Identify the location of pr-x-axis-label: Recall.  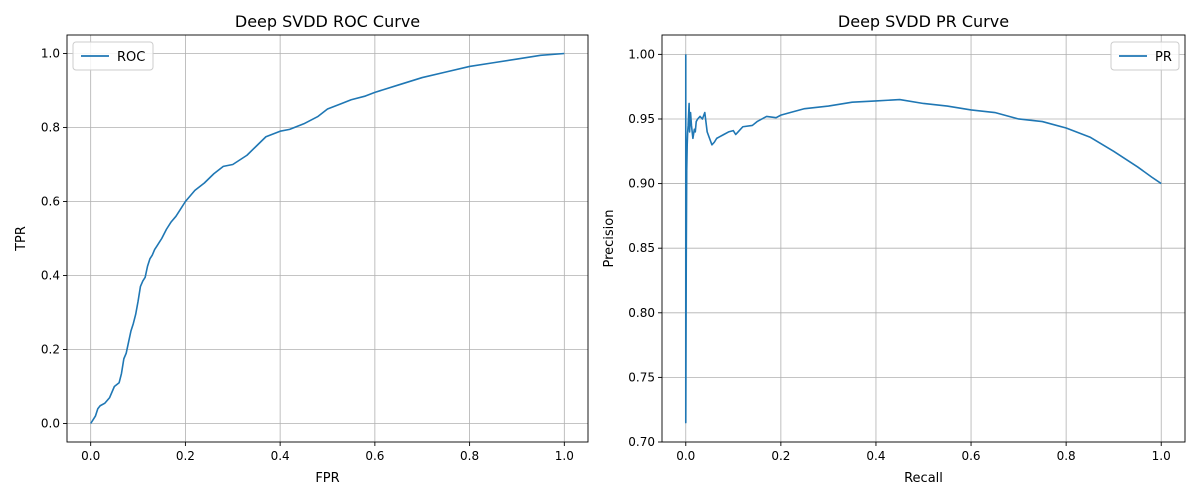
(923, 478).